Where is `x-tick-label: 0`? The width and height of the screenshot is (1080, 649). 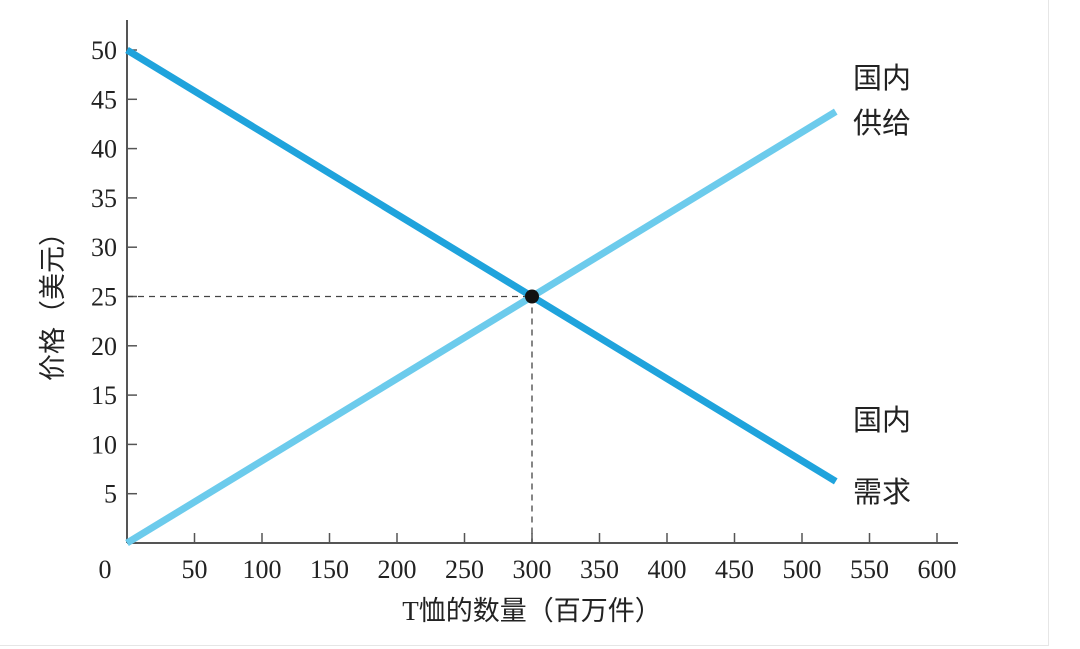
x-tick-label: 0 is located at coordinates (105, 569).